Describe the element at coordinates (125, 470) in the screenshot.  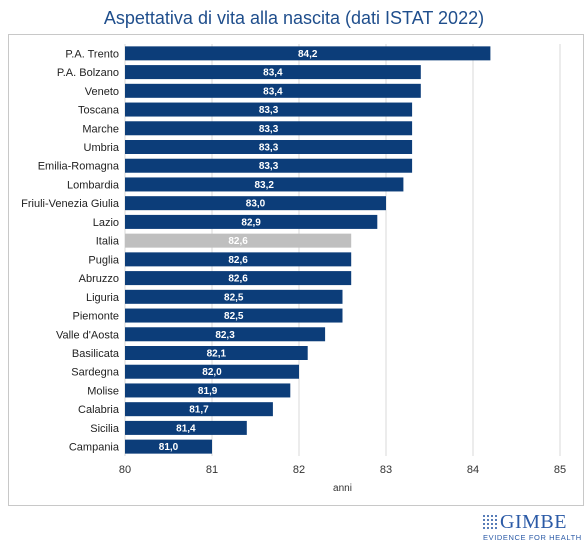
I see `x-tick-label: 80` at that location.